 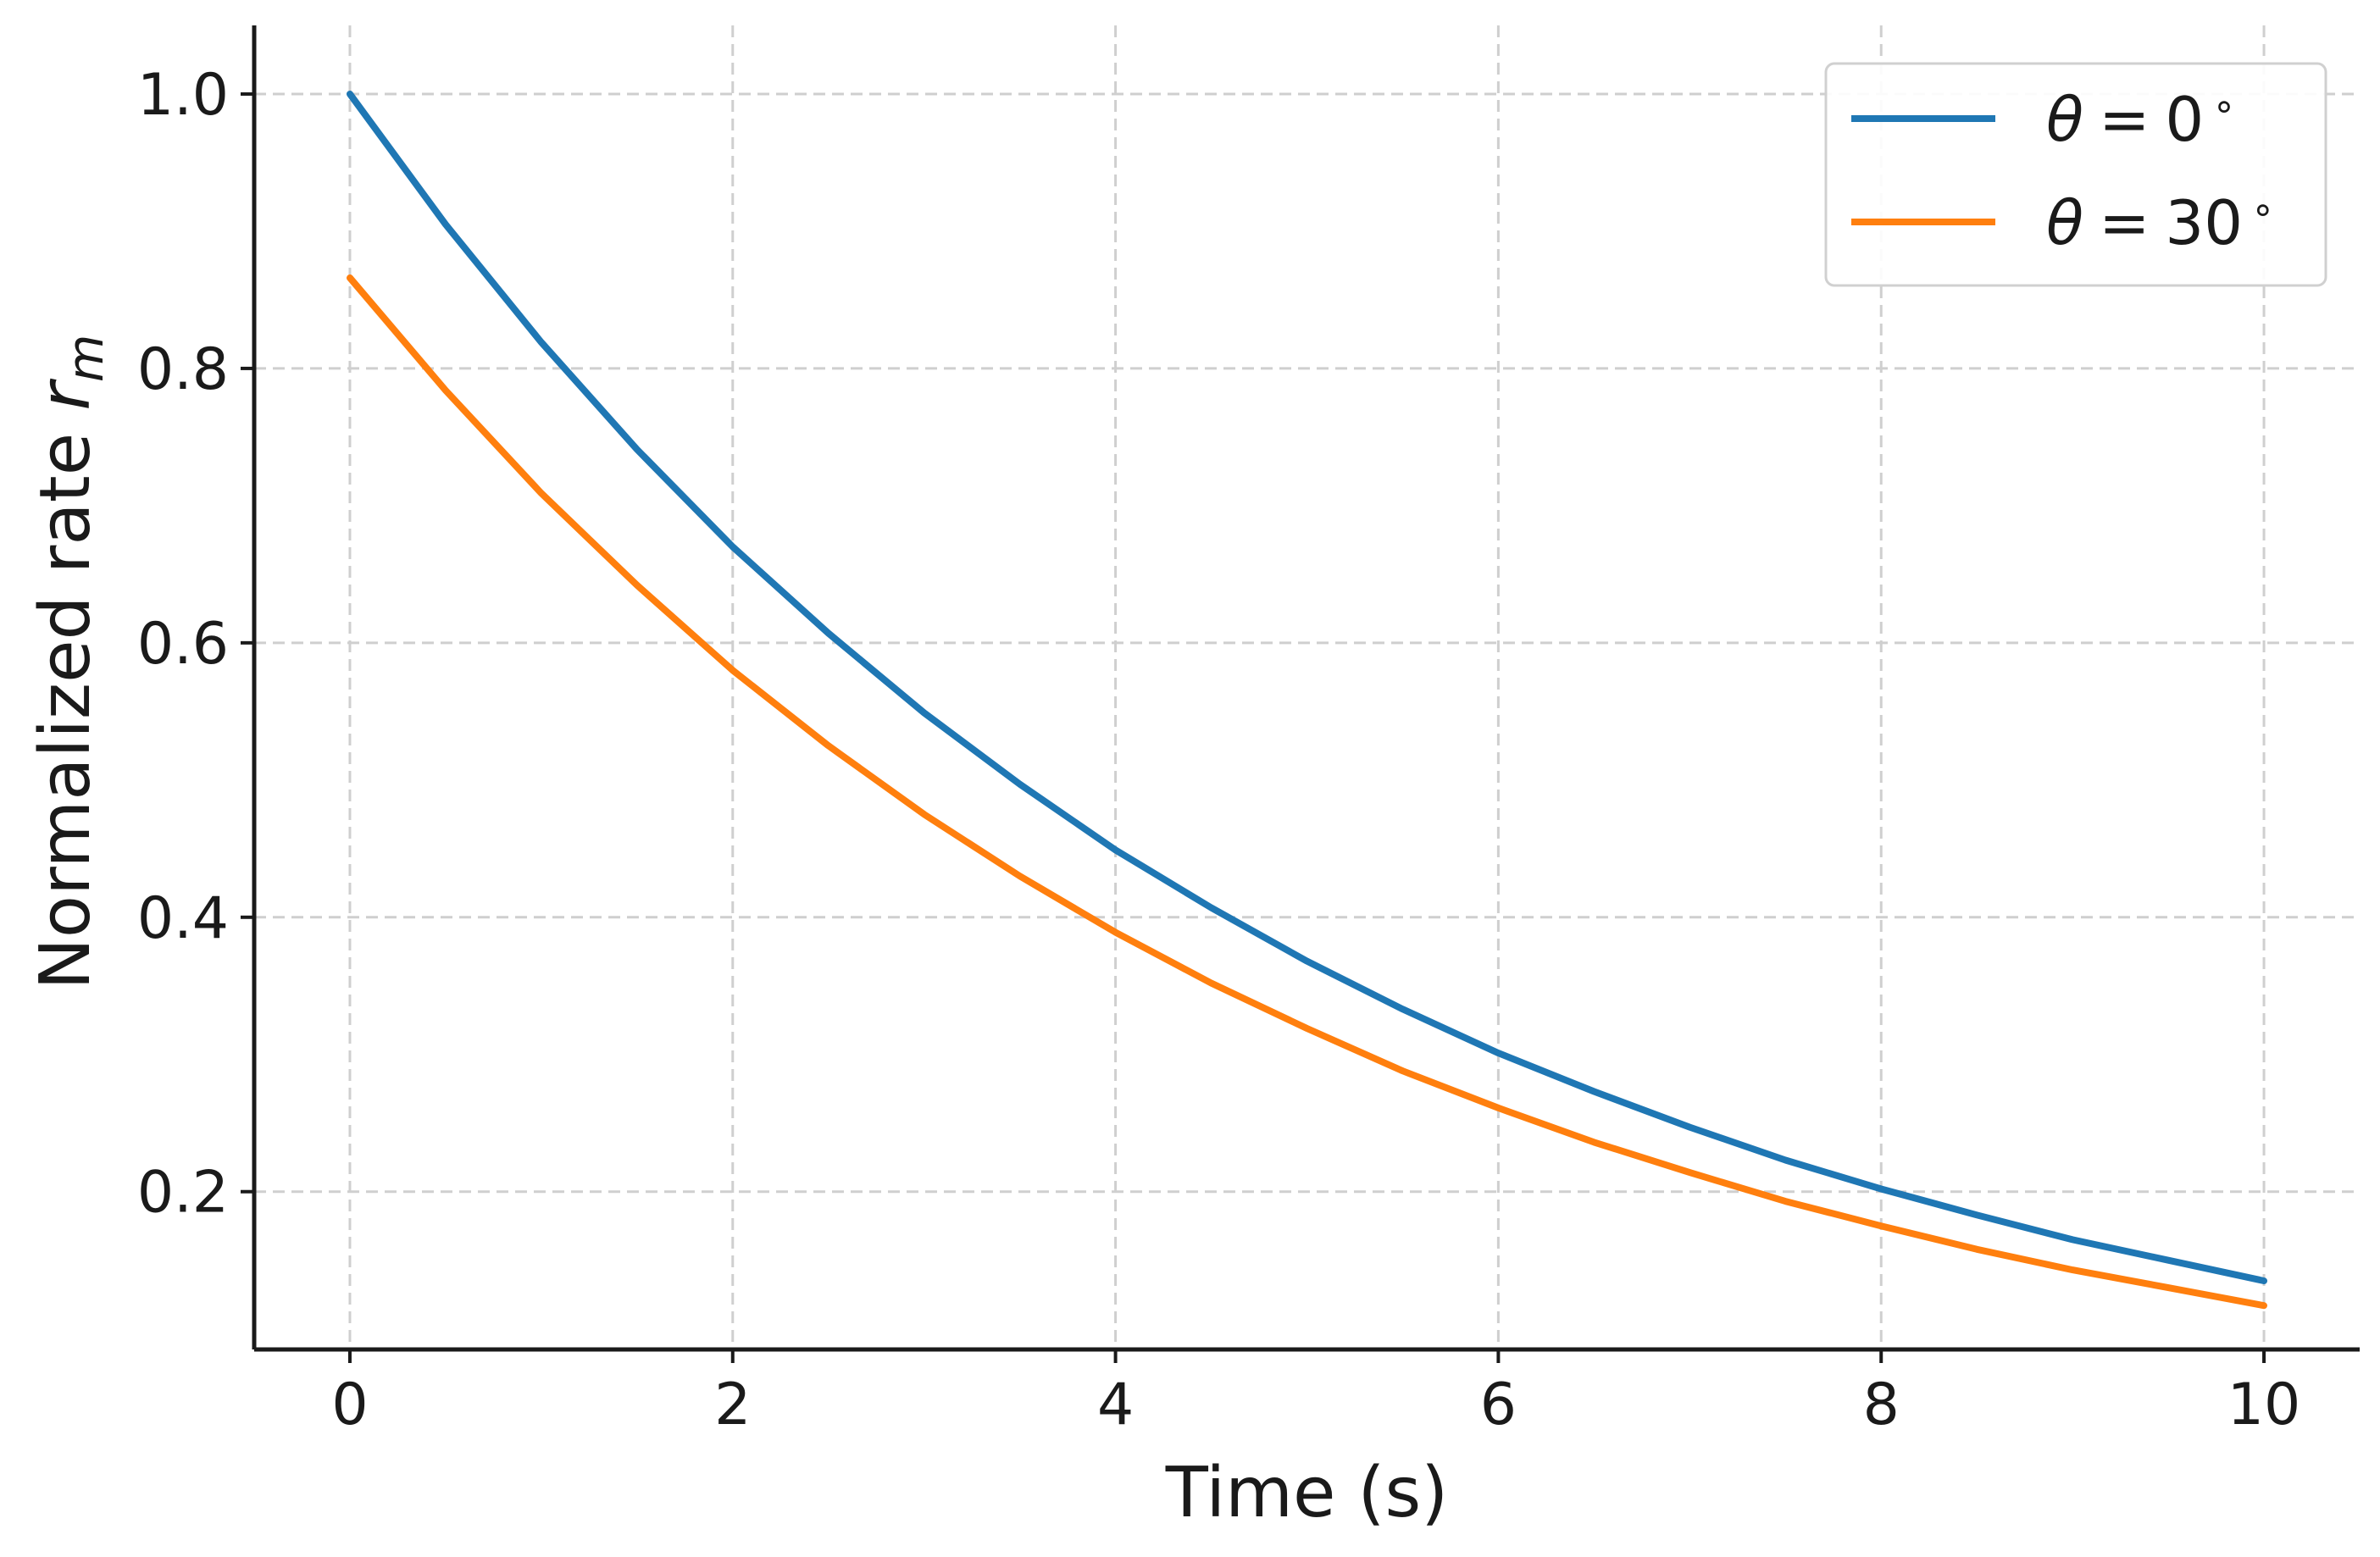 I want to click on y-axis-title: Normalized rate rm, so click(x=70, y=662).